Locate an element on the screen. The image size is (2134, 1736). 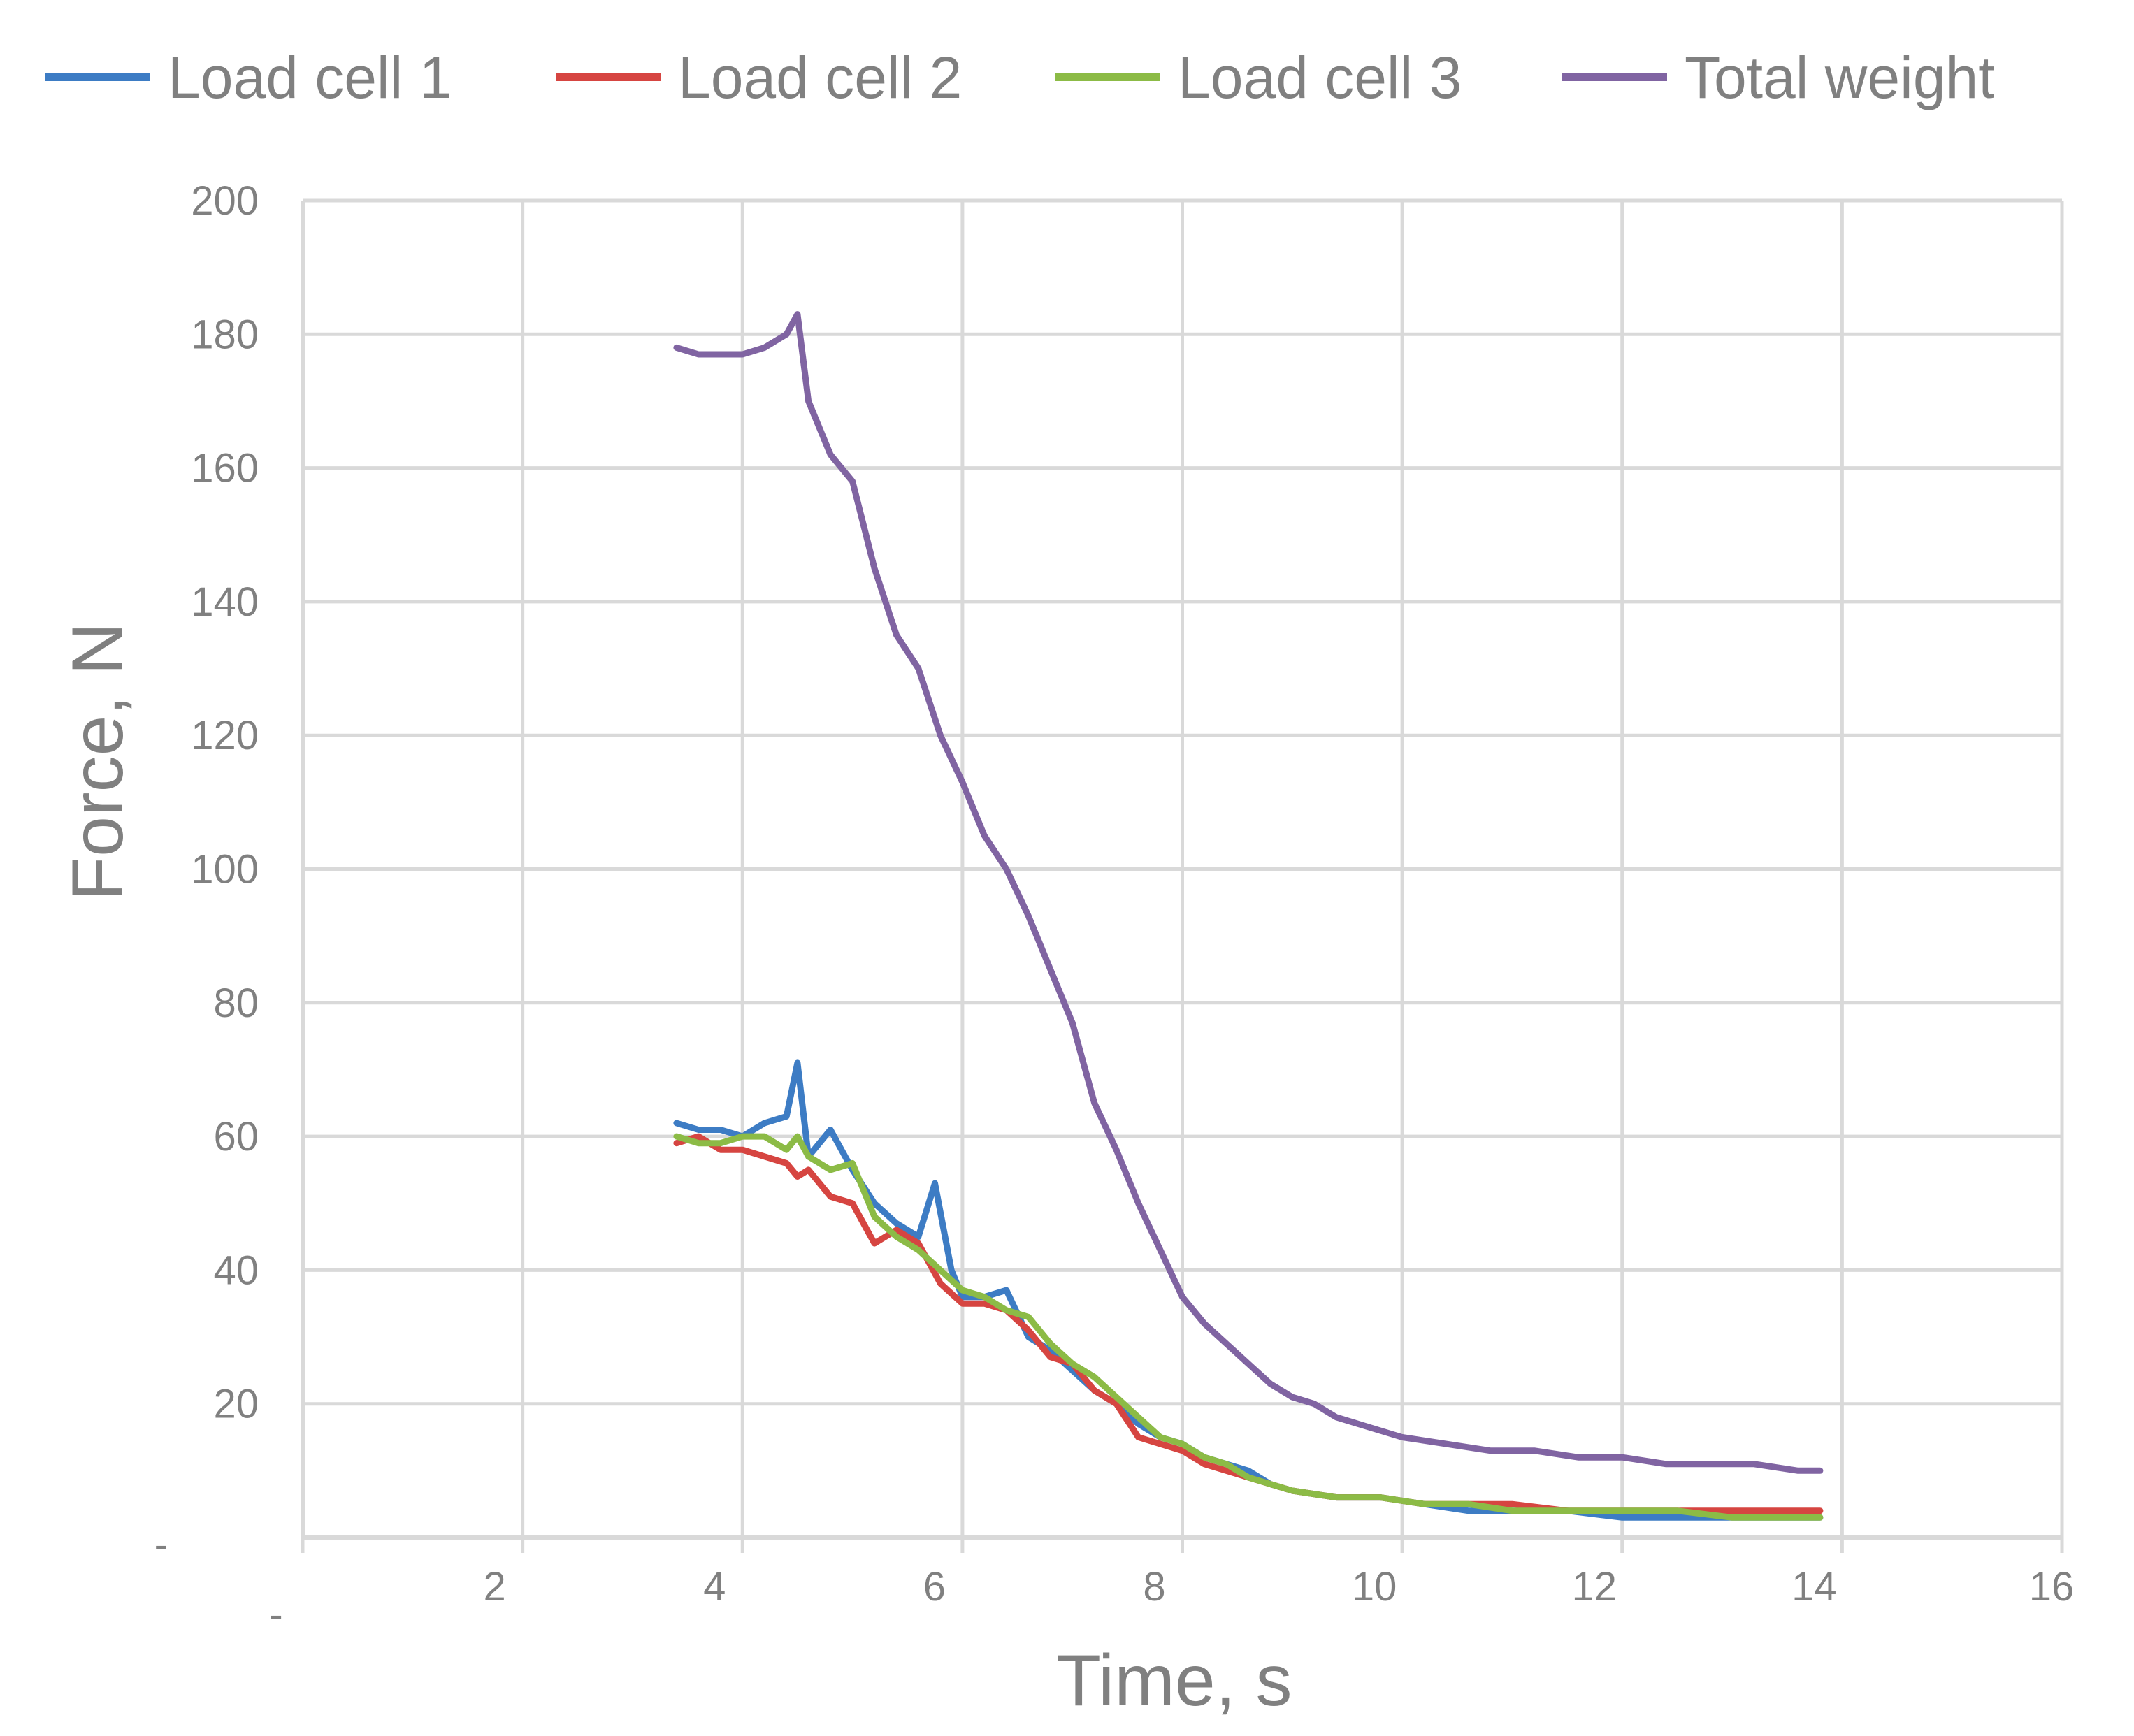
x-tick-label: 6 is located at coordinates (935, 1587).